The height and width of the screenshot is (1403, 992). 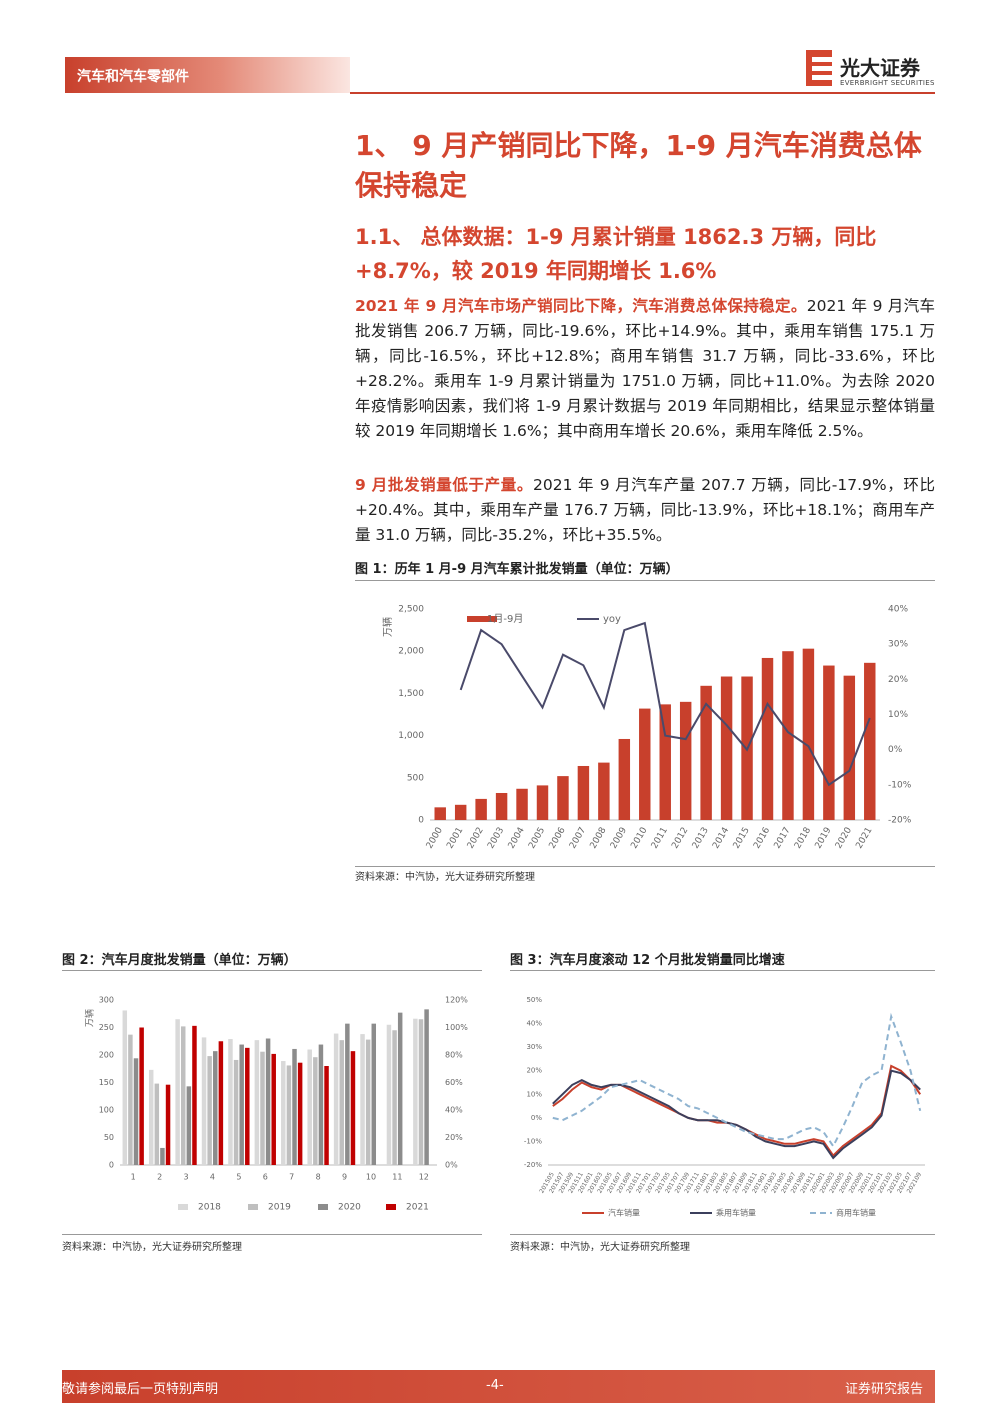 I want to click on x-tick-label: 2011, so click(x=660, y=838).